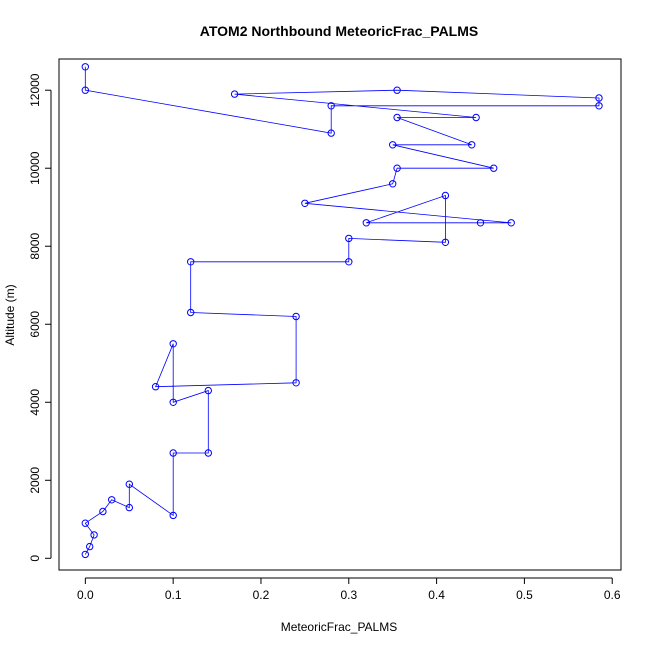 The height and width of the screenshot is (650, 650). Describe the element at coordinates (524, 595) in the screenshot. I see `x-tick-label: 0.5` at that location.